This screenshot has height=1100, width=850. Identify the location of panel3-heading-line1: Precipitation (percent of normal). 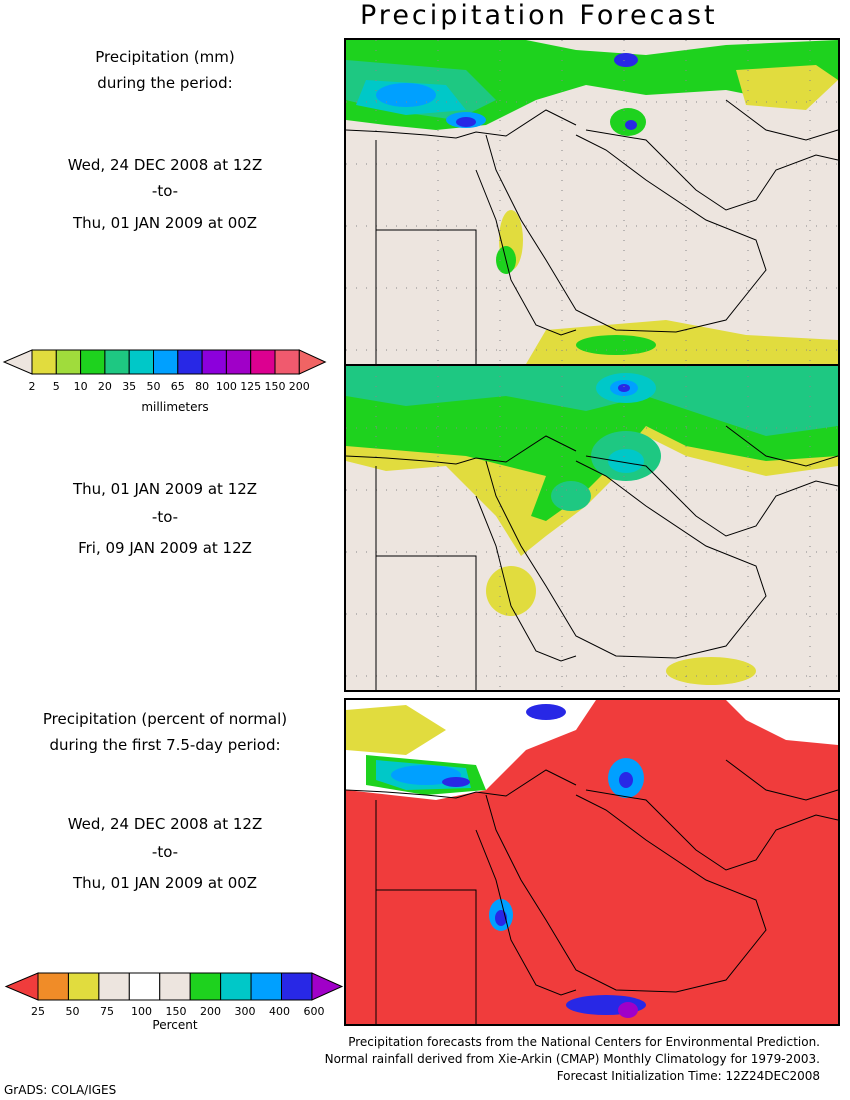
(165, 719).